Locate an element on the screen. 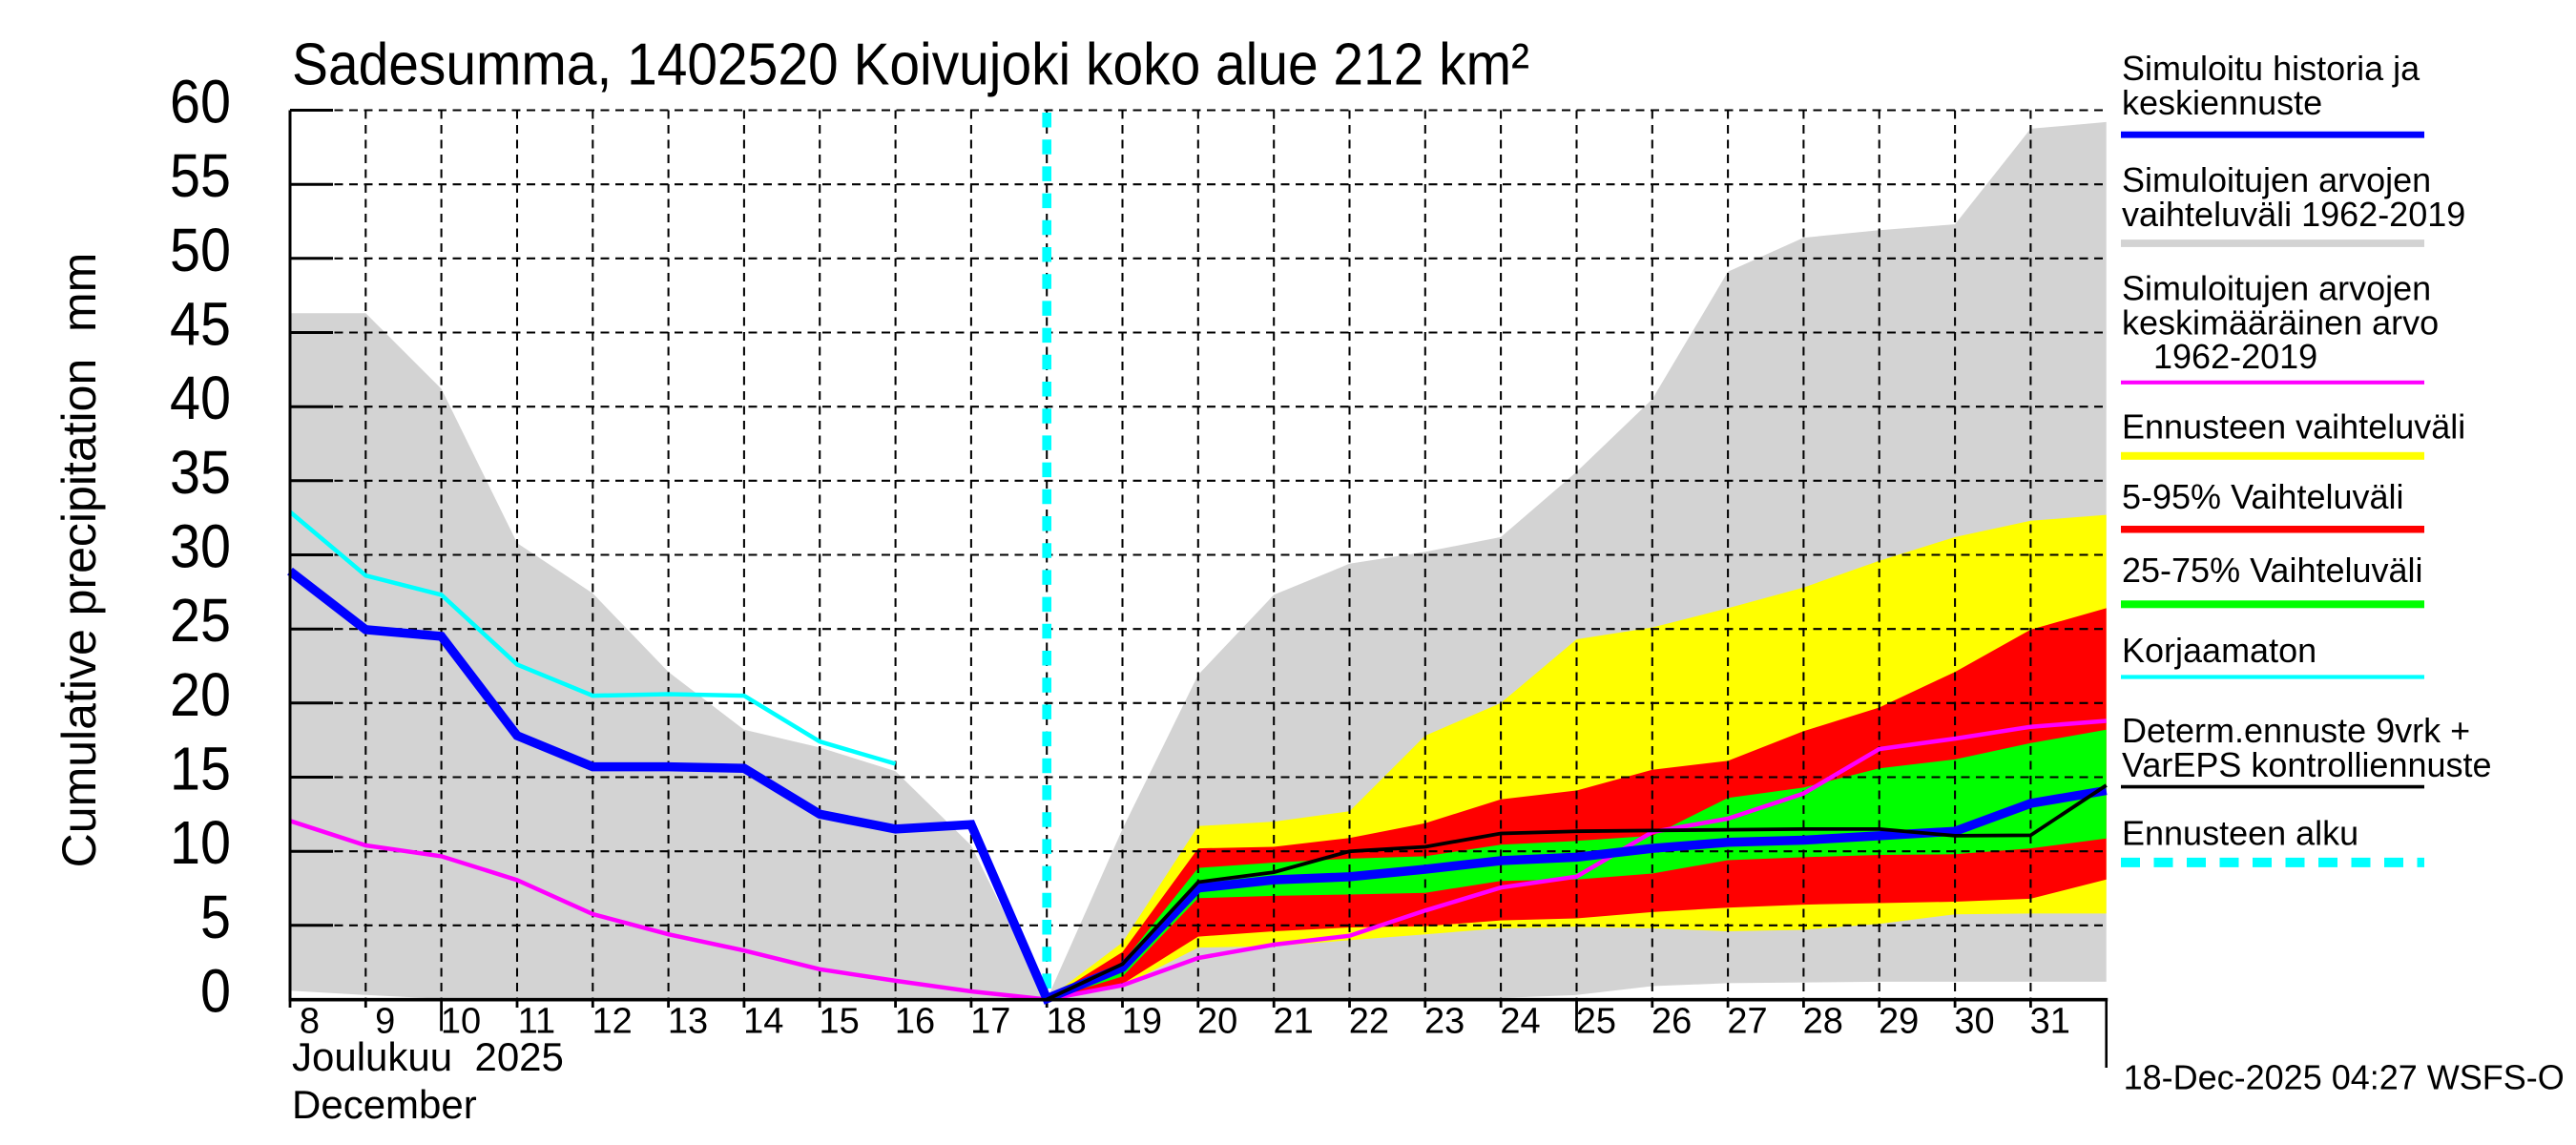  svg-text: 31 is located at coordinates (2050, 1022).